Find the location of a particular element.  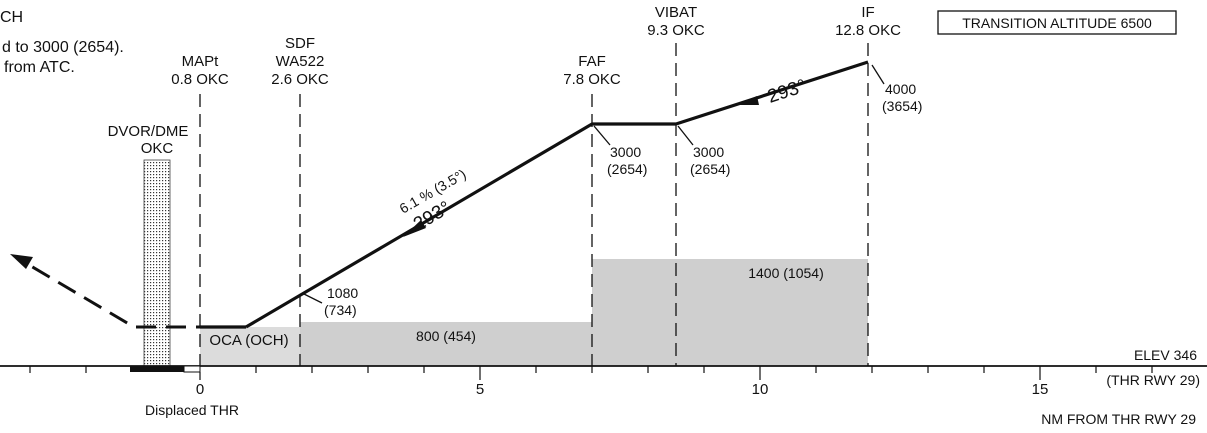

faf-altitude-leader is located at coordinates (602, 135).